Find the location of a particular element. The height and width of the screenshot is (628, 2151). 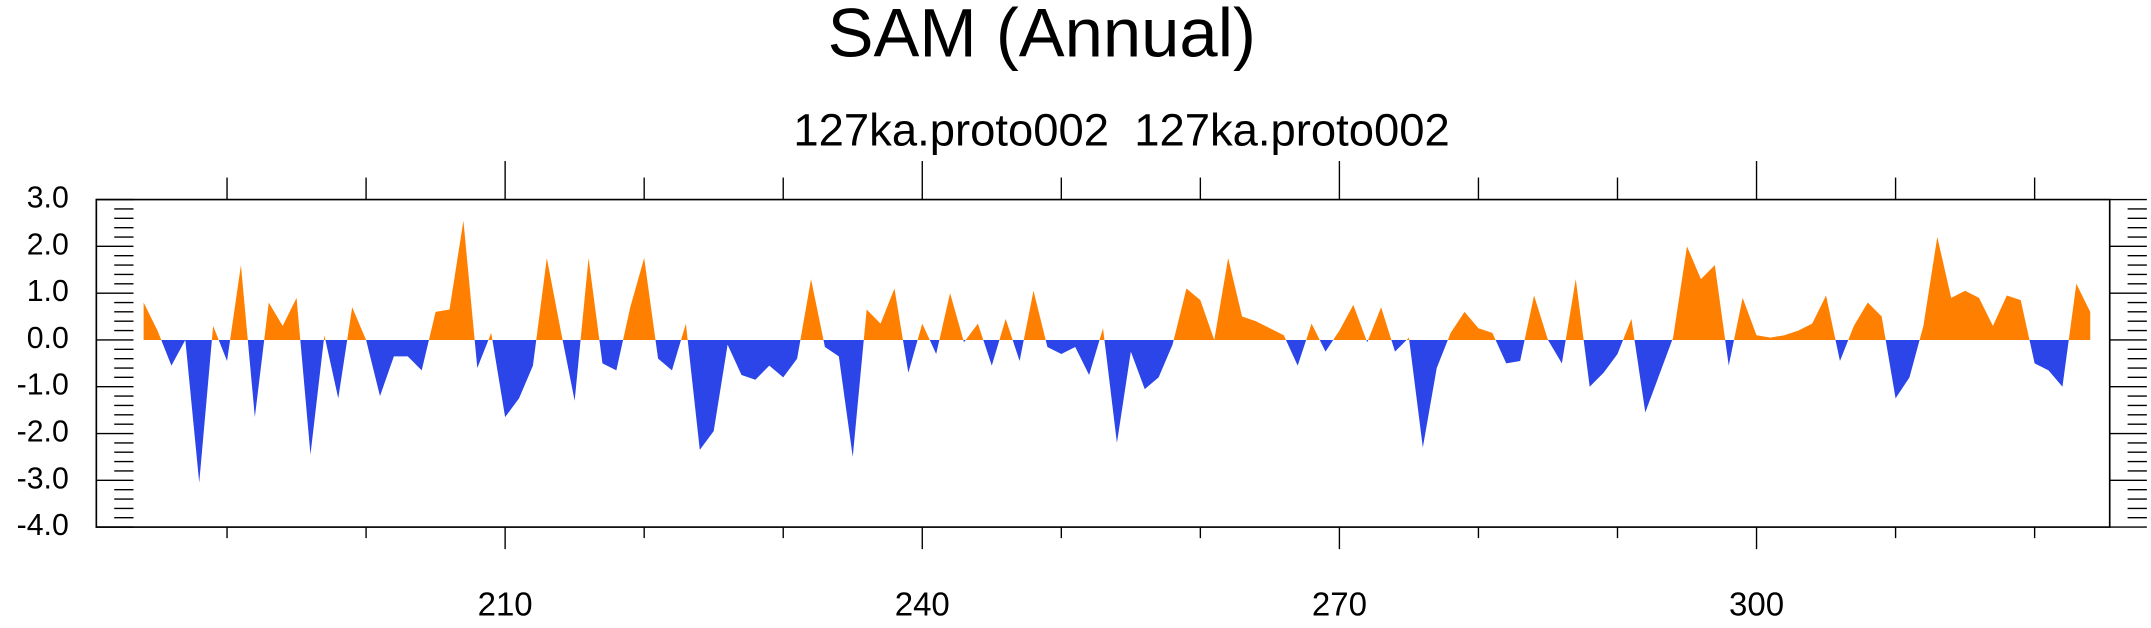

x-tick-label: 300 is located at coordinates (1756, 604).